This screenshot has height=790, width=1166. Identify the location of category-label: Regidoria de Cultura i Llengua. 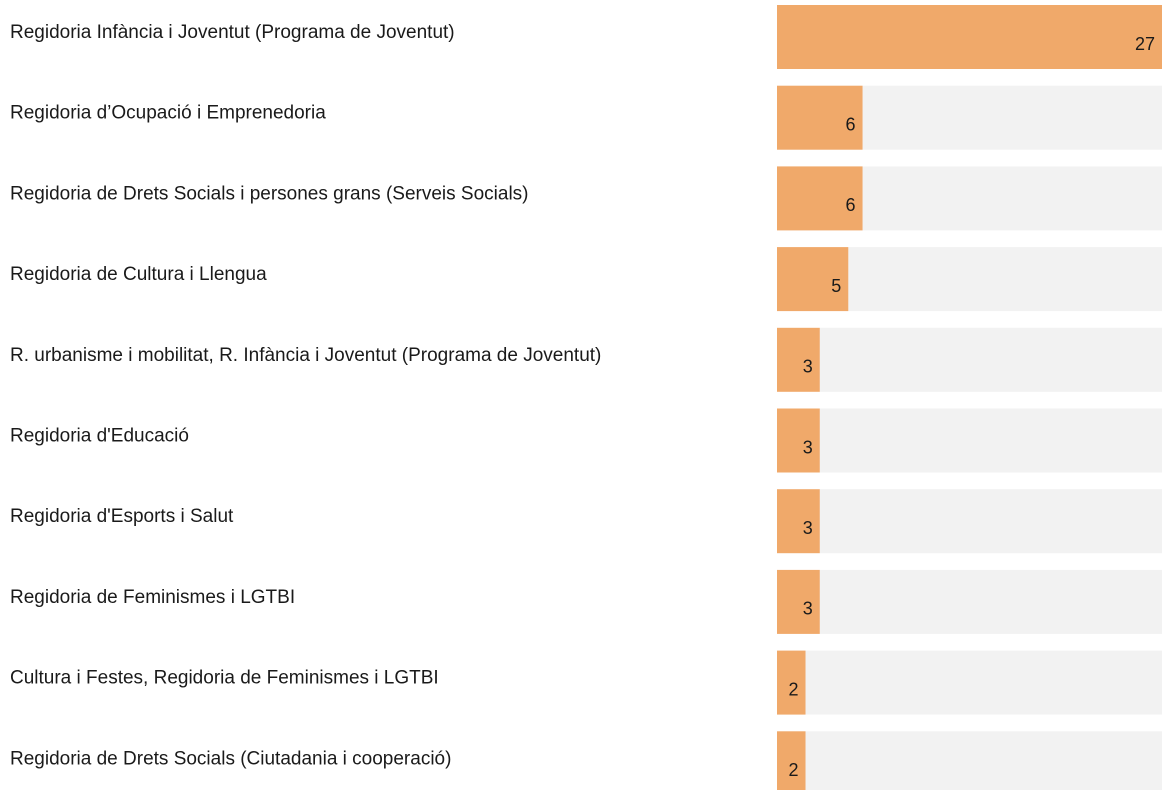
(138, 274).